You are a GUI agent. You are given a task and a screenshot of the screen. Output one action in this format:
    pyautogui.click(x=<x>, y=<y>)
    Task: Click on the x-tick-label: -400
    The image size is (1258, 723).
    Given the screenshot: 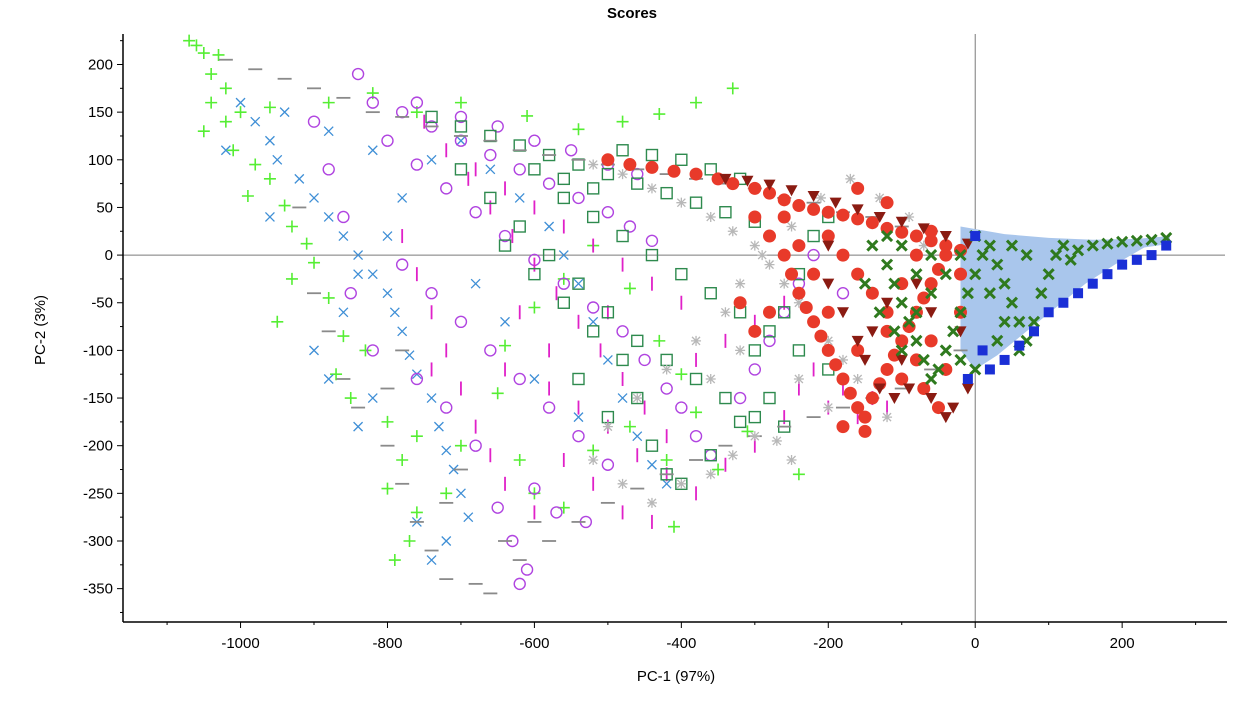 What is the action you would take?
    pyautogui.click(x=681, y=643)
    